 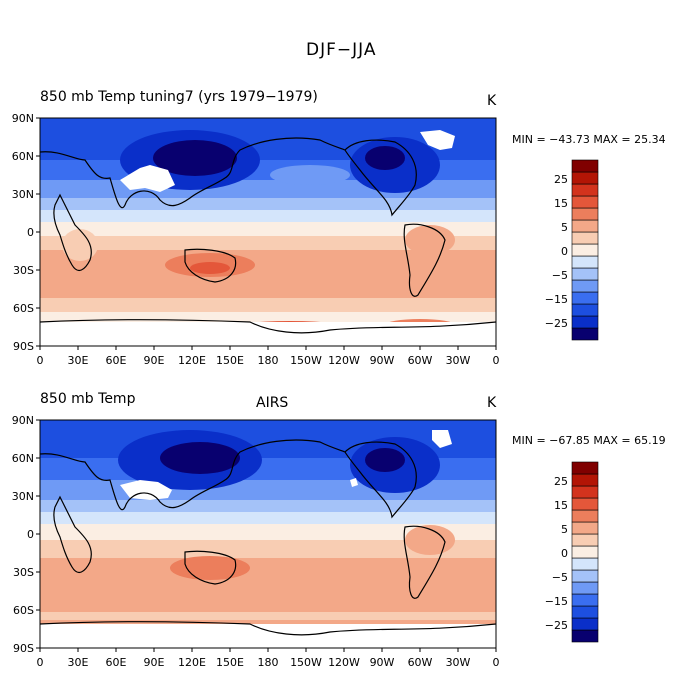 I want to click on panel2-stats: MIN = −67.85 MAX = 65.19, so click(x=589, y=440).